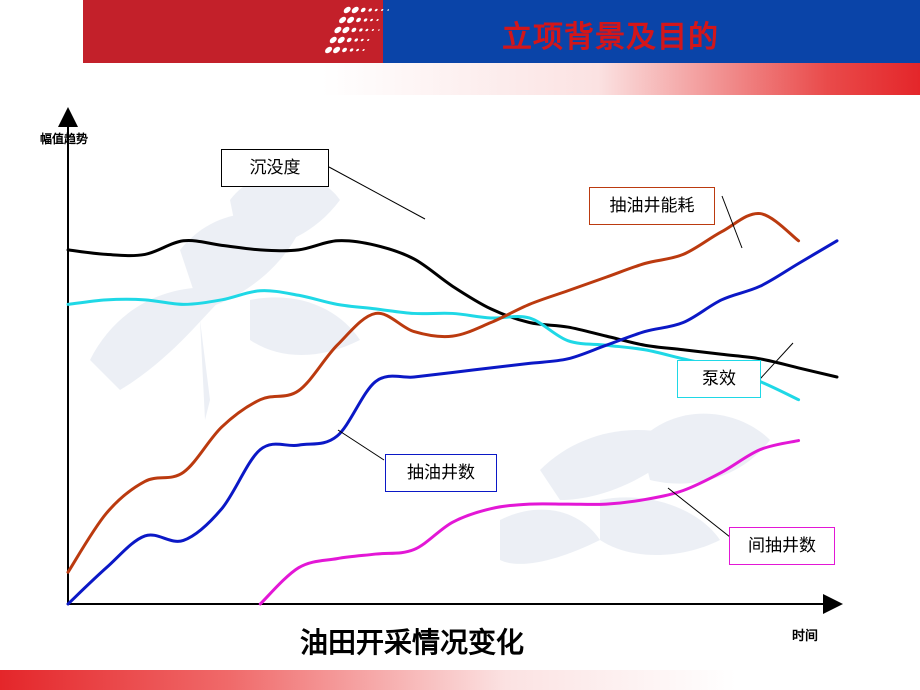  Describe the element at coordinates (652, 206) in the screenshot. I see `callout-pump-energy: 抽油井能耗` at that location.